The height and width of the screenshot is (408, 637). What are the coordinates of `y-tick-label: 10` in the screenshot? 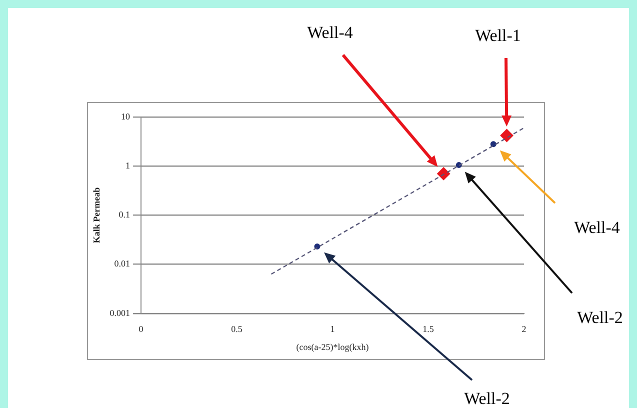 It's located at (126, 116).